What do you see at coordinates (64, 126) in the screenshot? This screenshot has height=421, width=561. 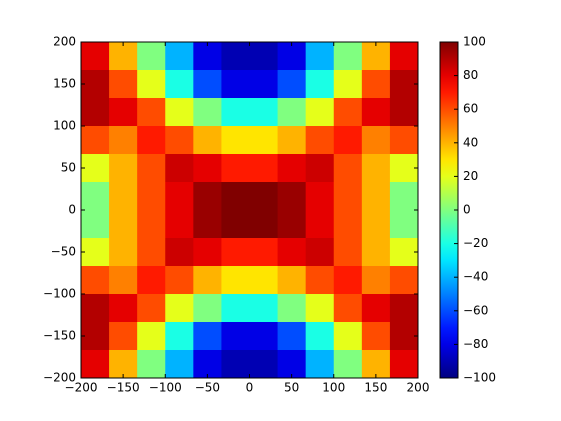 I see `y-tick-label: 100` at bounding box center [64, 126].